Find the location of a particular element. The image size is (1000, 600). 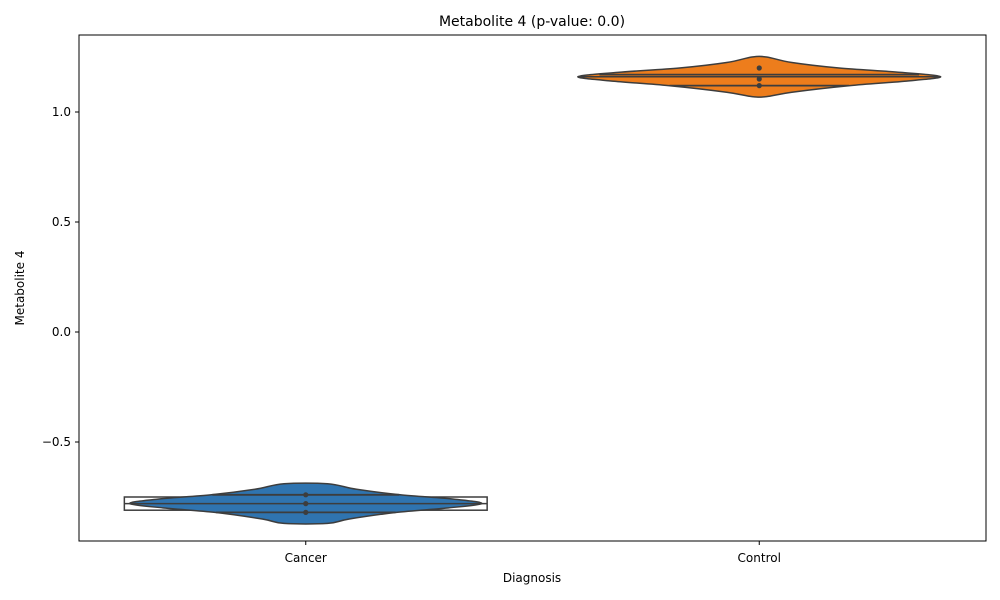

violin-control is located at coordinates (759, 76).